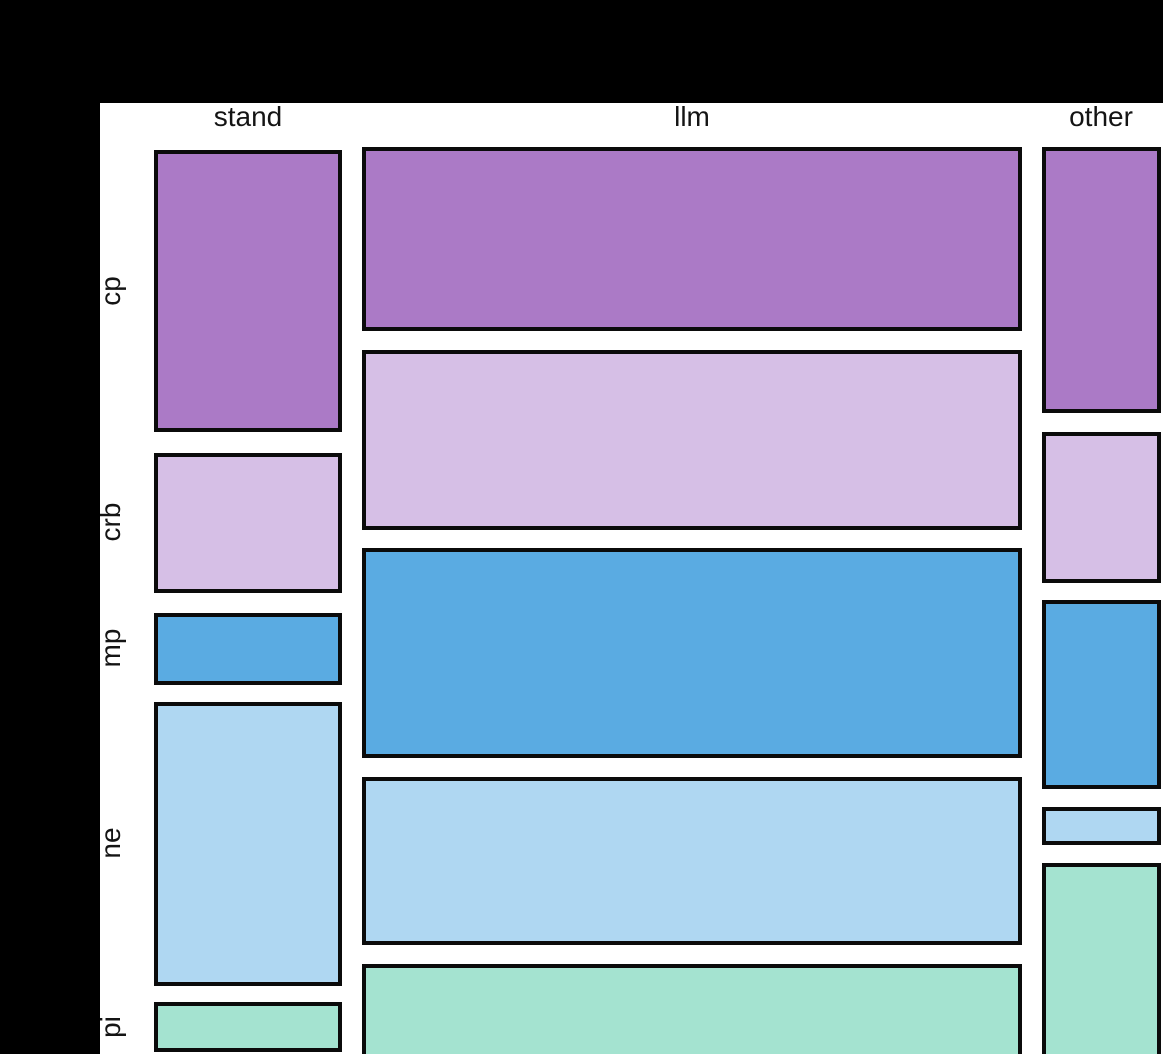 The image size is (1163, 1054). Describe the element at coordinates (1101, 826) in the screenshot. I see `mosaic-cell-other-ne` at that location.